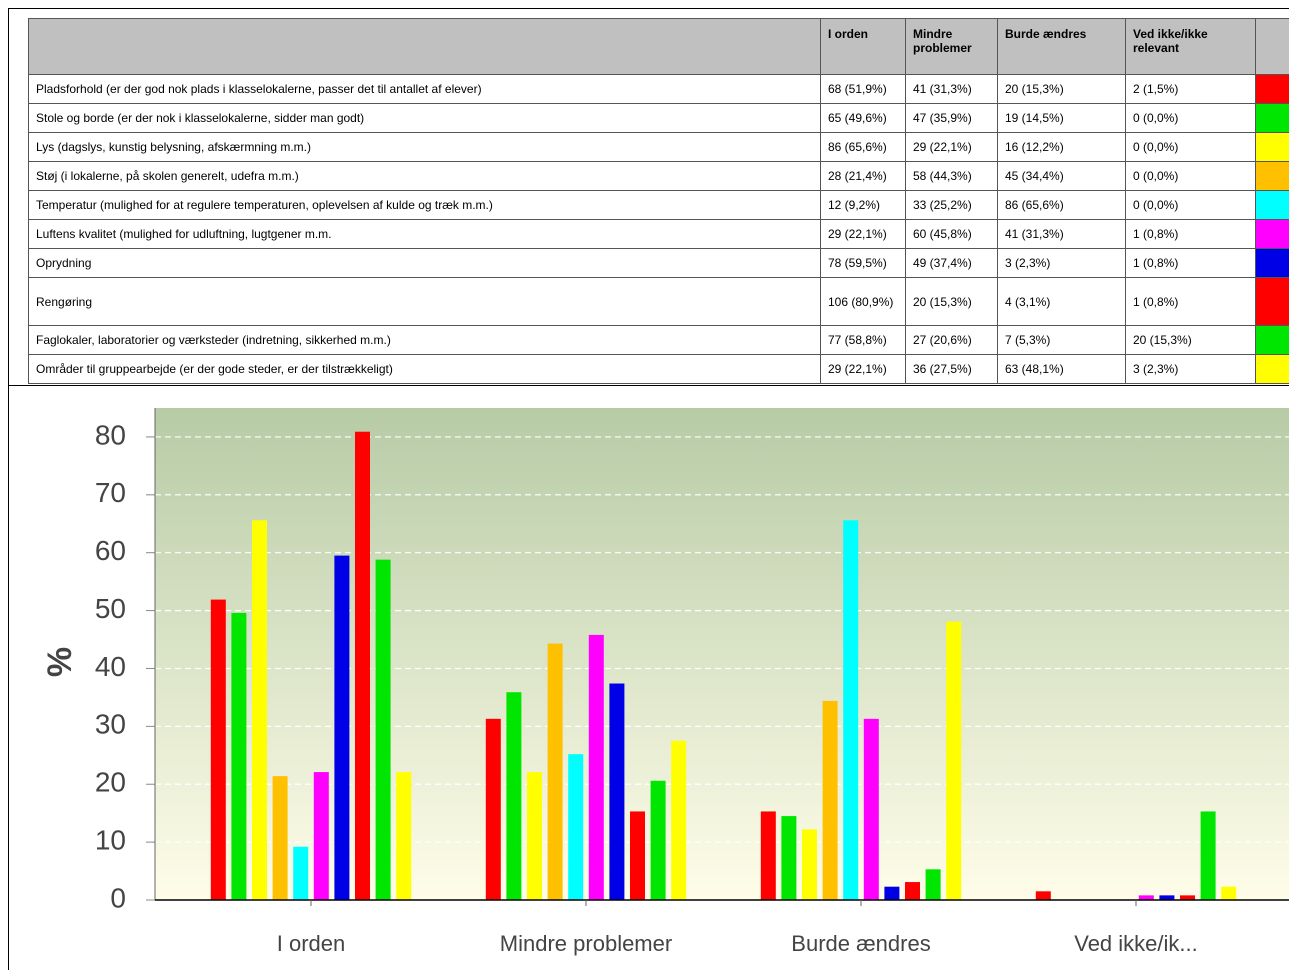  Describe the element at coordinates (951, 118) in the screenshot. I see `cell: 47 (35,9%)` at that location.